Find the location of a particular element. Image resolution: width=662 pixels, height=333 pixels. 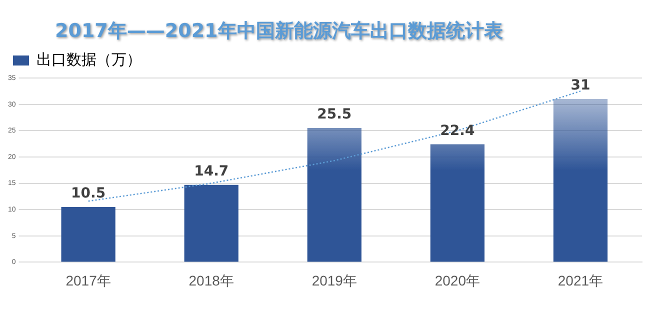

x-tick-label: 2020年 is located at coordinates (457, 280).